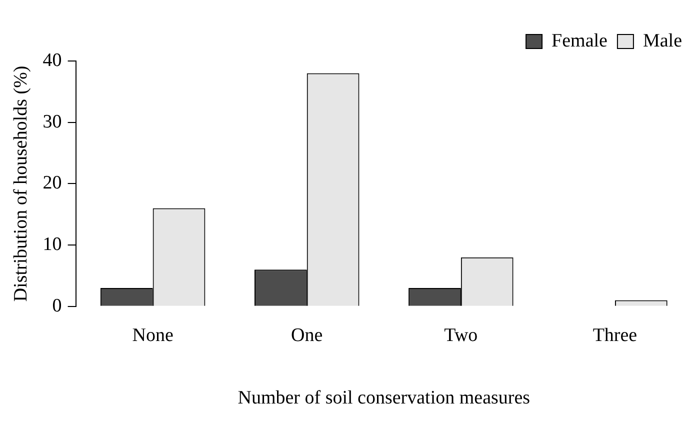 This screenshot has height=428, width=696. Describe the element at coordinates (580, 41) in the screenshot. I see `legend-label: Female` at that location.